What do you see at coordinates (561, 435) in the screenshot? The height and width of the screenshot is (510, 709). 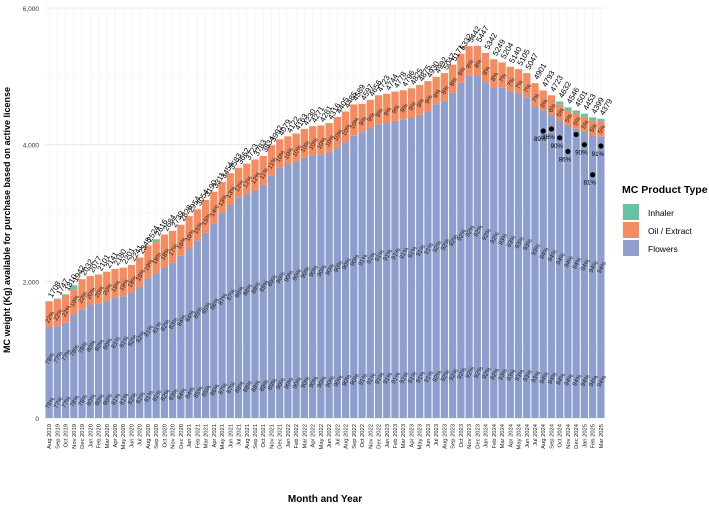 I see `x-tick-label: Oct 2024` at bounding box center [561, 435].